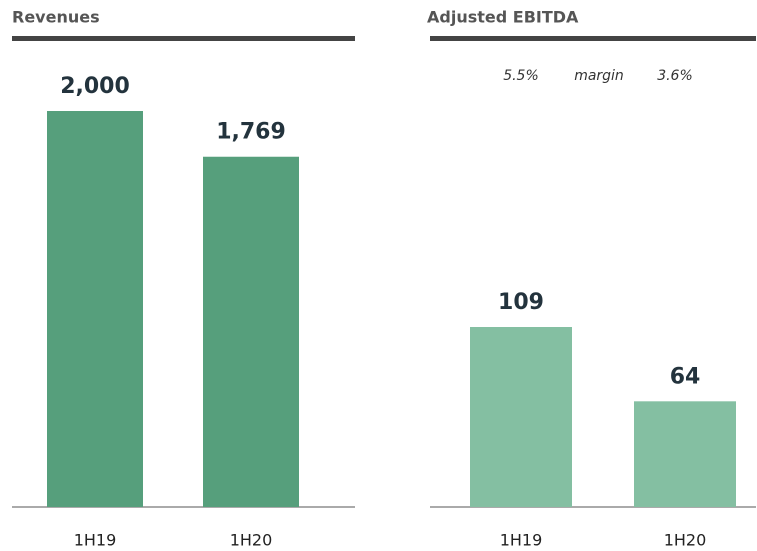 The height and width of the screenshot is (551, 757). Describe the element at coordinates (503, 17) in the screenshot. I see `chart-title: Adjusted EBITDA` at that location.